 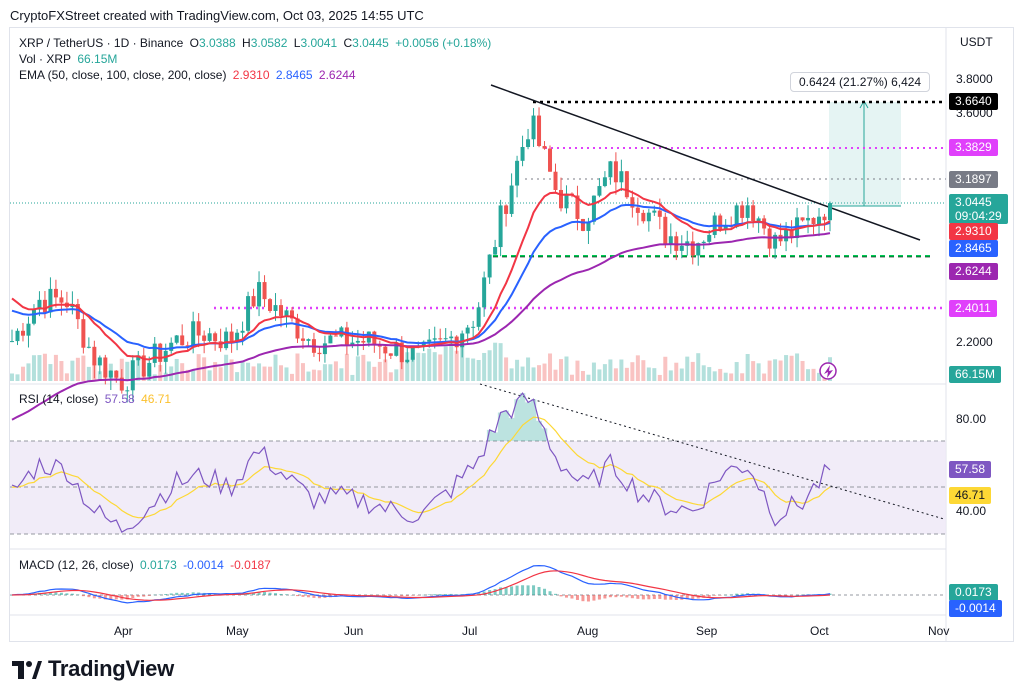 I want to click on legend-h-value: 3.0582, so click(x=269, y=43).